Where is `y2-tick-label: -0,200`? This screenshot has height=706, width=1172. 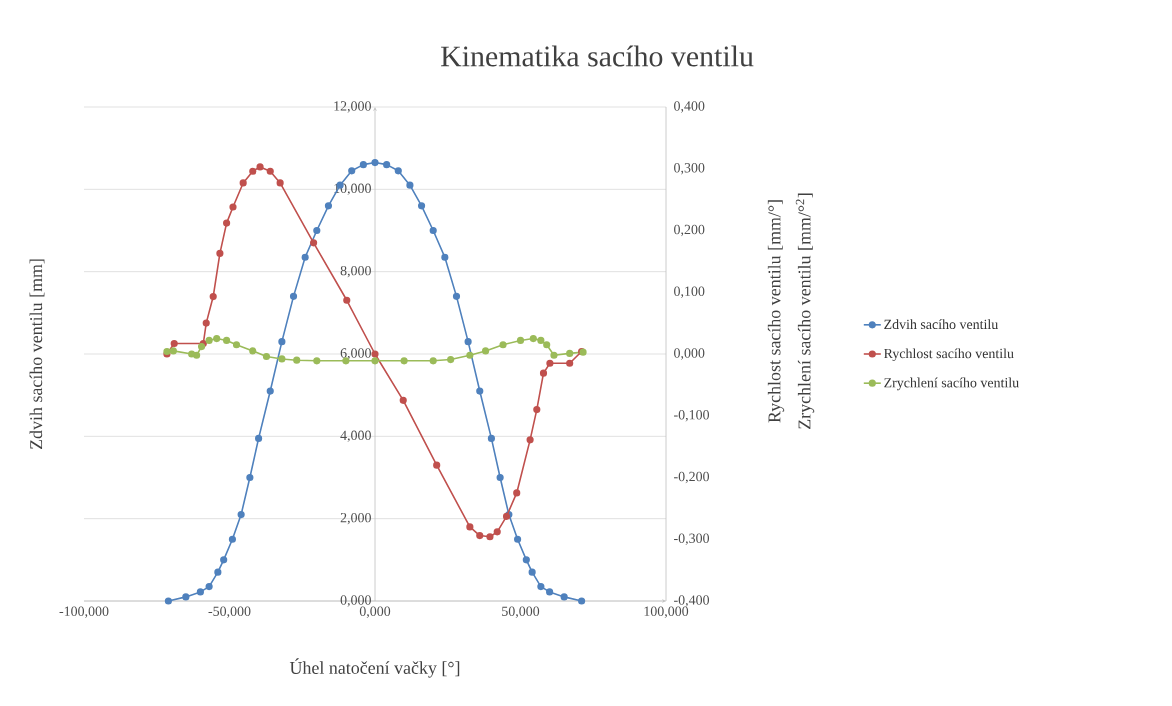
y2-tick-label: -0,200 is located at coordinates (692, 477).